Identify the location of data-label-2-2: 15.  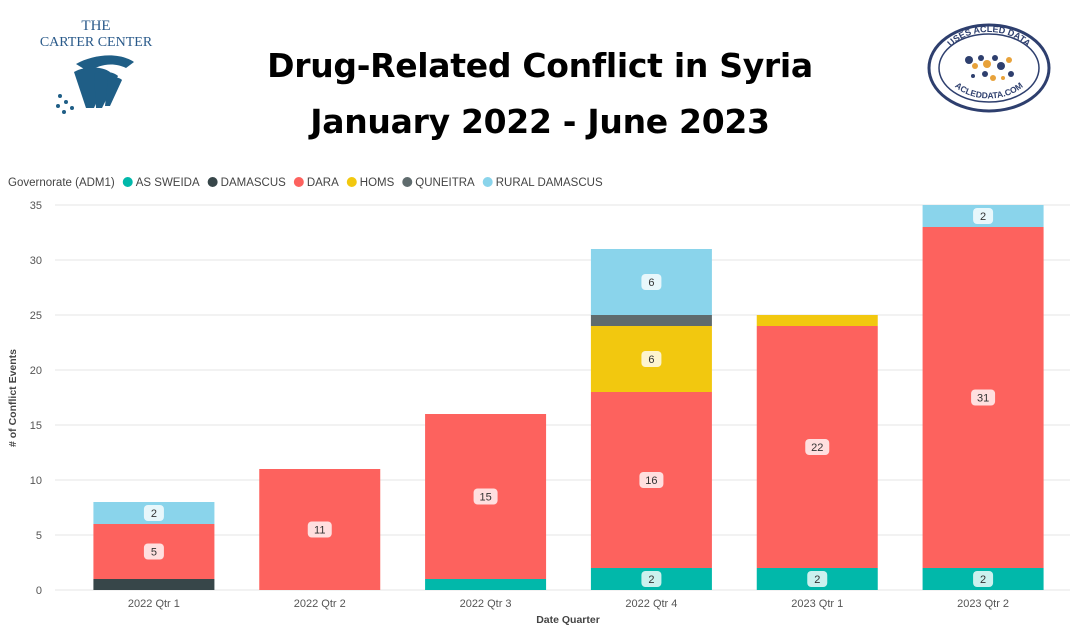
(485, 498).